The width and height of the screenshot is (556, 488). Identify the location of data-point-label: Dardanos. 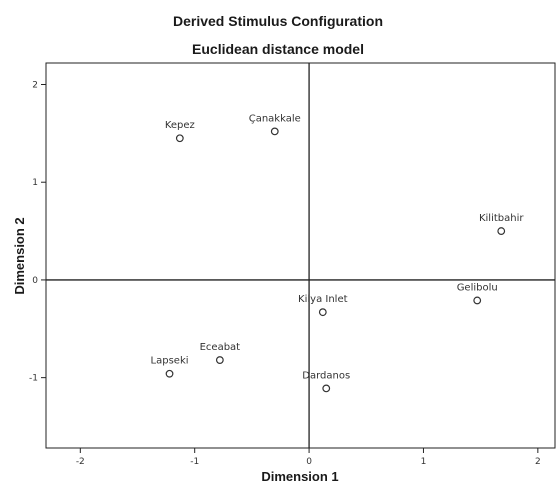
(326, 375).